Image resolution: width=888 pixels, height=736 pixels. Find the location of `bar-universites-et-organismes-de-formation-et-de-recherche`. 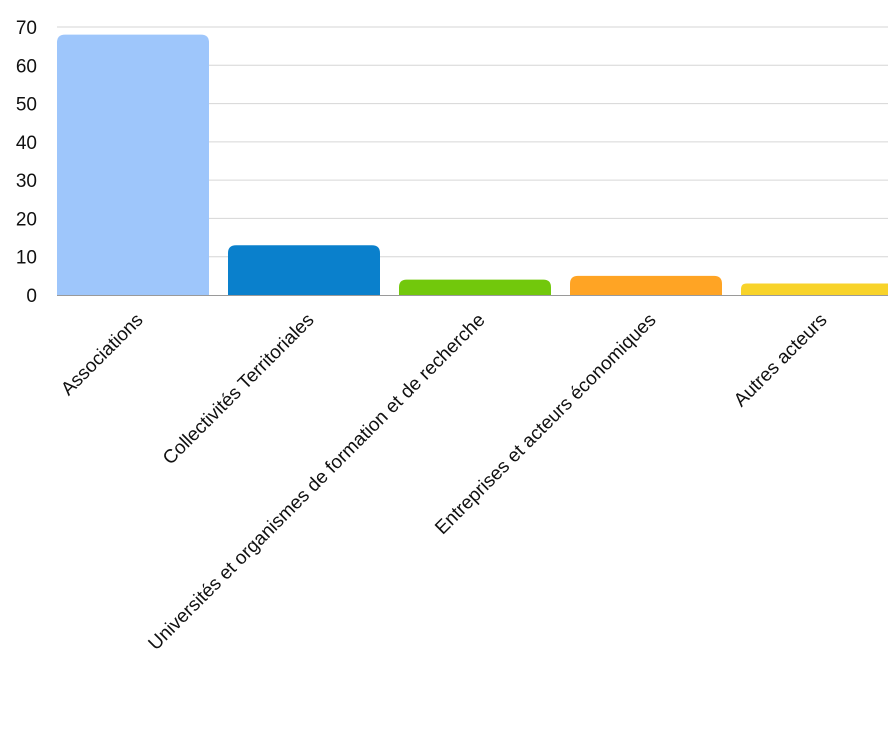

bar-universites-et-organismes-de-formation-et-de-recherche is located at coordinates (475, 287).